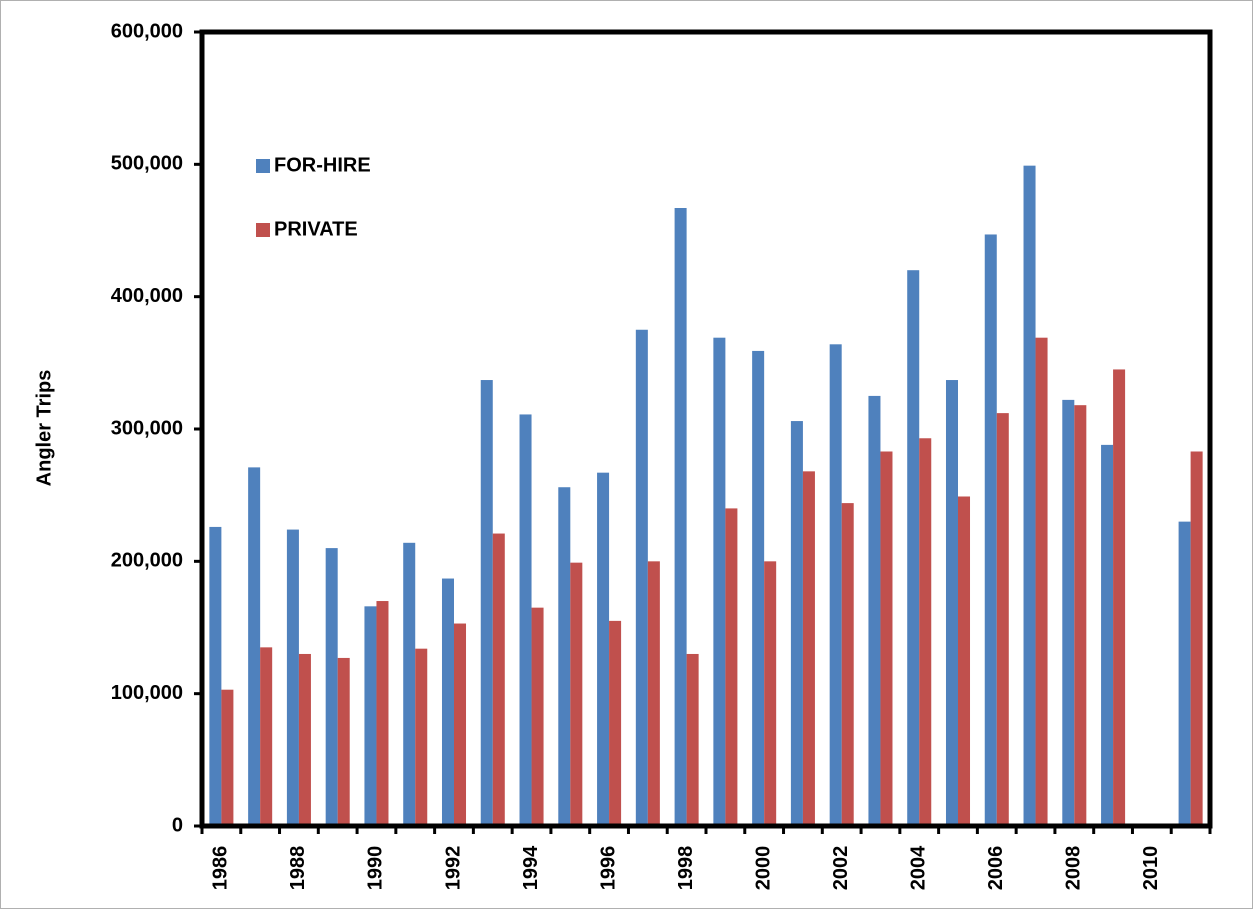  I want to click on x-tick-label: 1996, so click(608, 868).